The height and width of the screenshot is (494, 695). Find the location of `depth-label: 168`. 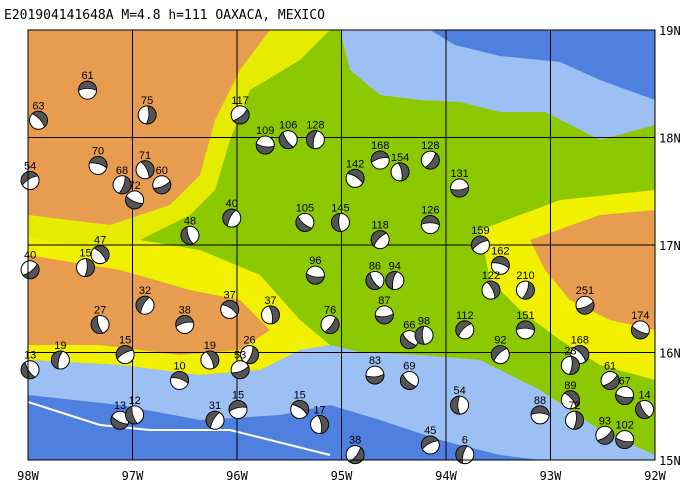

depth-label: 168 is located at coordinates (380, 146).